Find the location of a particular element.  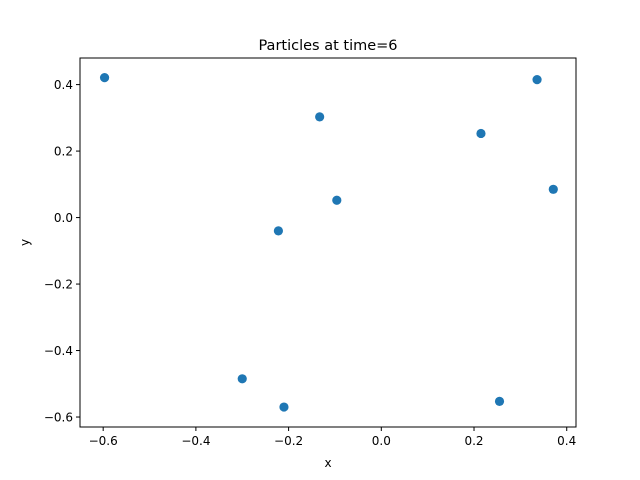

x-tick-label: −0.6 is located at coordinates (103, 441).